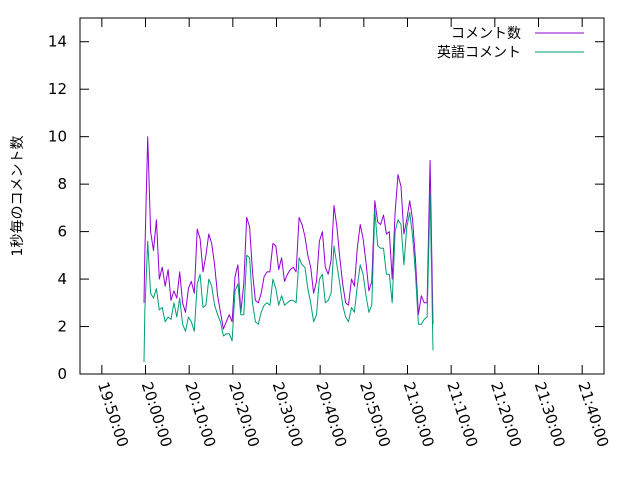 This screenshot has height=480, width=640. I want to click on x-tick-label: 20:10:00, so click(200, 415).